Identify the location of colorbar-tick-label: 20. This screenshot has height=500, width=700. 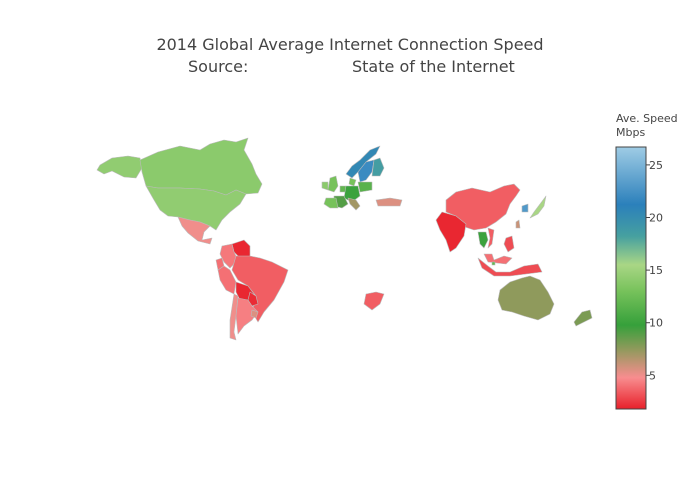
(656, 217).